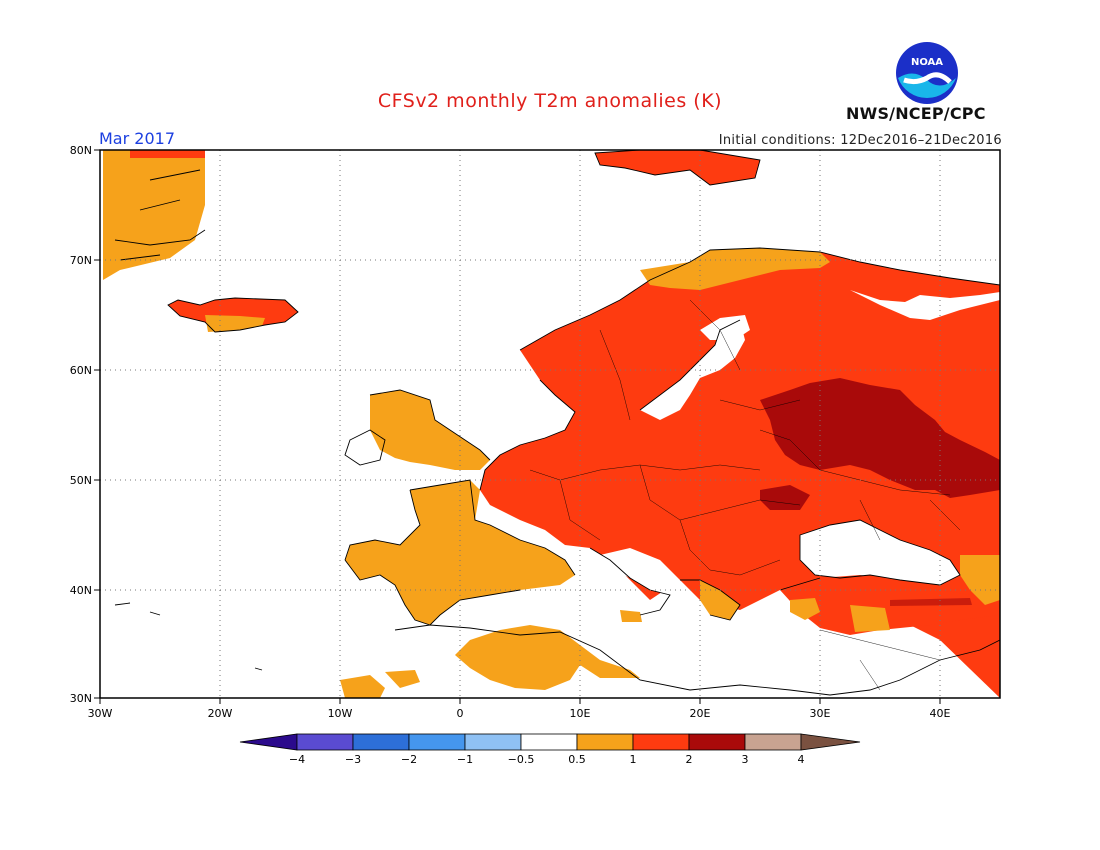 Image resolution: width=1100 pixels, height=850 pixels. Describe the element at coordinates (81, 480) in the screenshot. I see `lat-label-50n: 50N` at that location.